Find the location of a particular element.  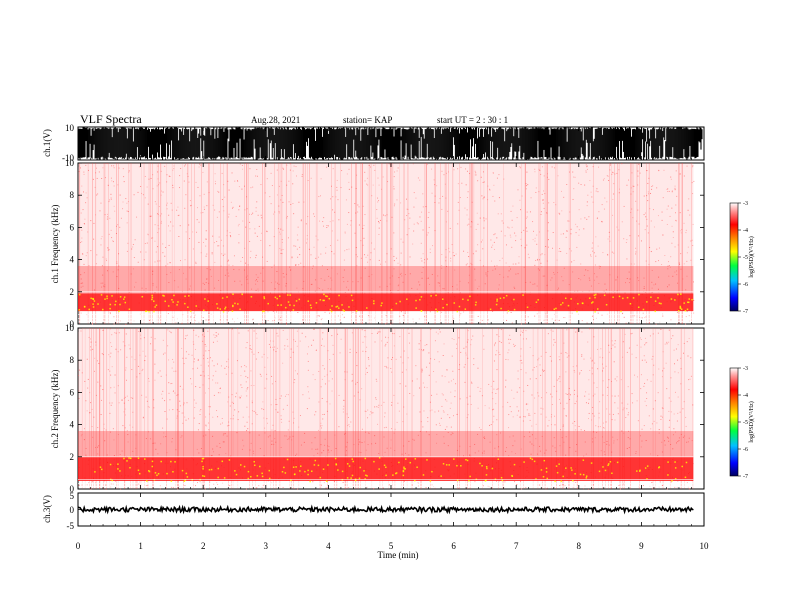

frequency-tick-label: 10 is located at coordinates (70, 163).